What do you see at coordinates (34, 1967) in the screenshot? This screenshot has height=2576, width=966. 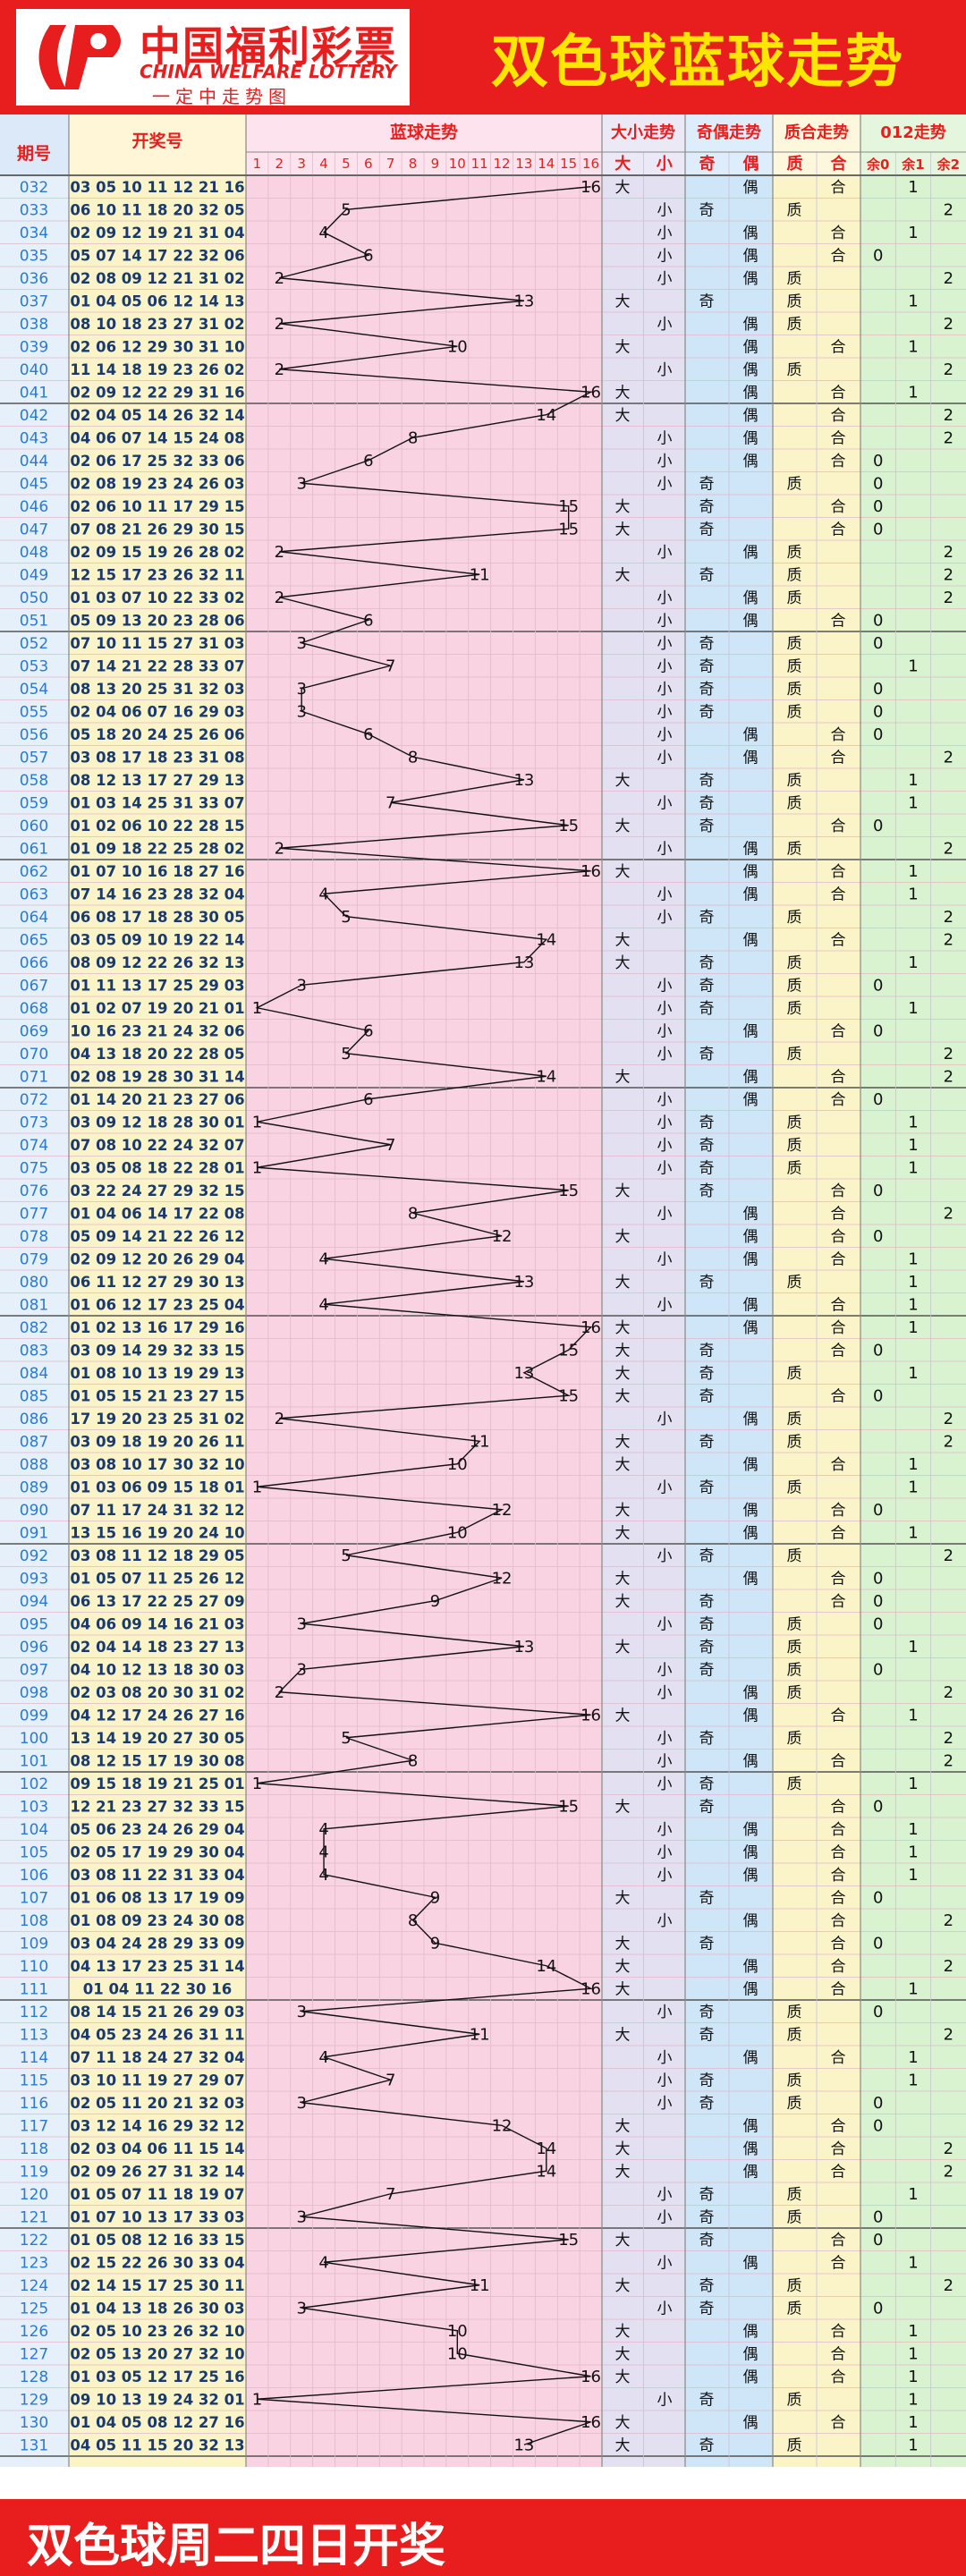 I see `issue-number: 110` at bounding box center [34, 1967].